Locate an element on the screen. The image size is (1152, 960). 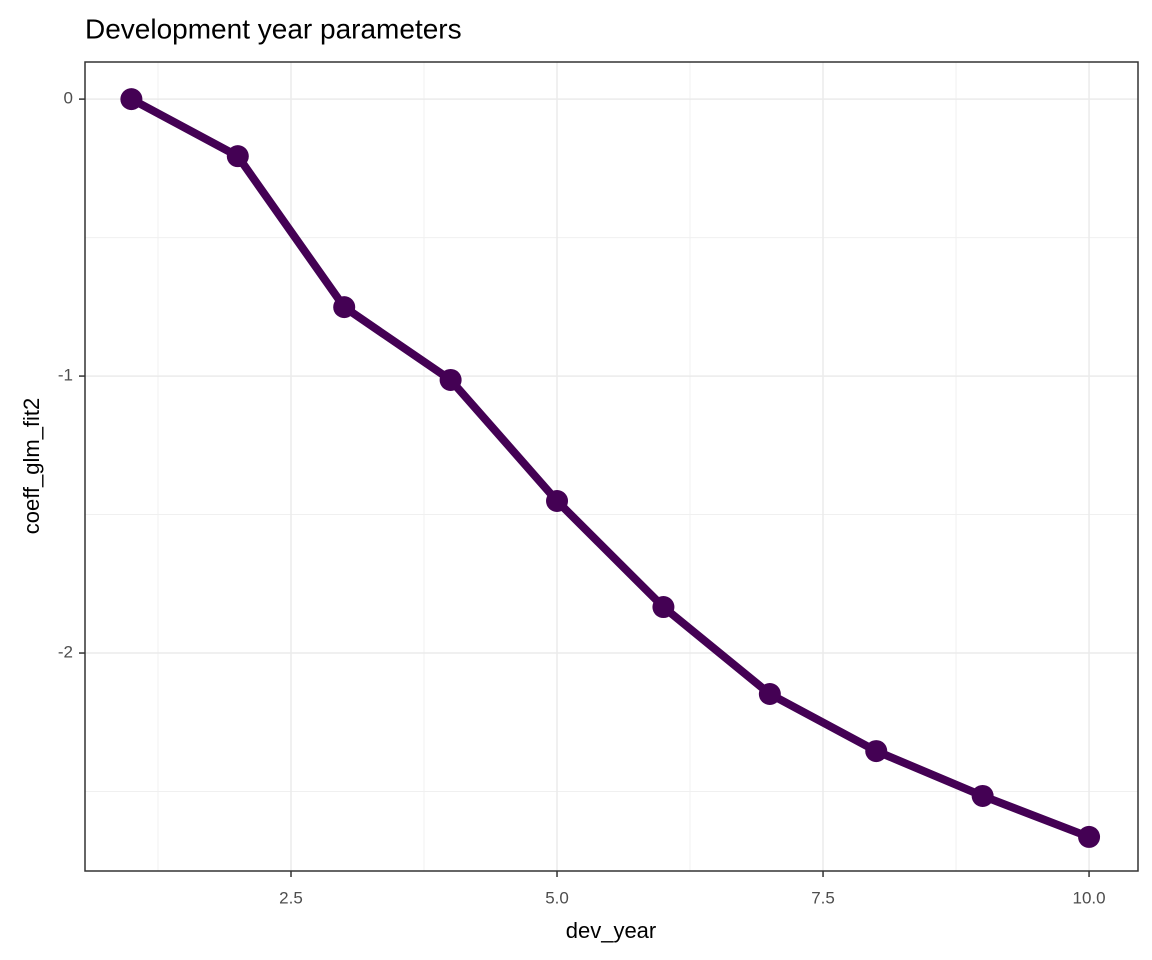
y-axis-title: coeff_glm_fit2 is located at coordinates (31, 466).